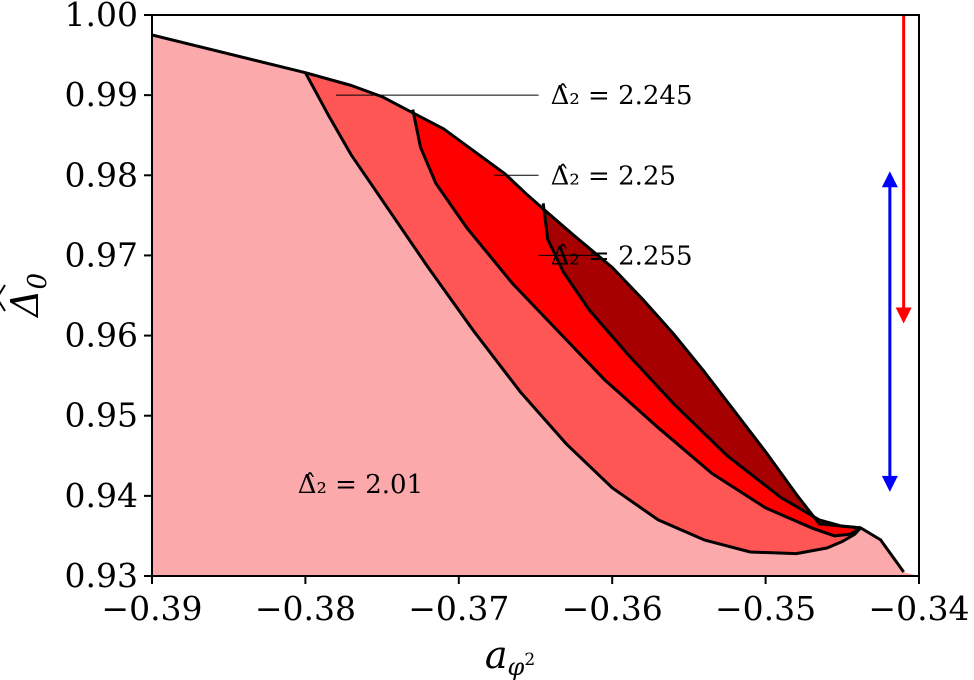 The width and height of the screenshot is (974, 680). Describe the element at coordinates (458, 608) in the screenshot. I see `x-tick-label: −0.37` at that location.